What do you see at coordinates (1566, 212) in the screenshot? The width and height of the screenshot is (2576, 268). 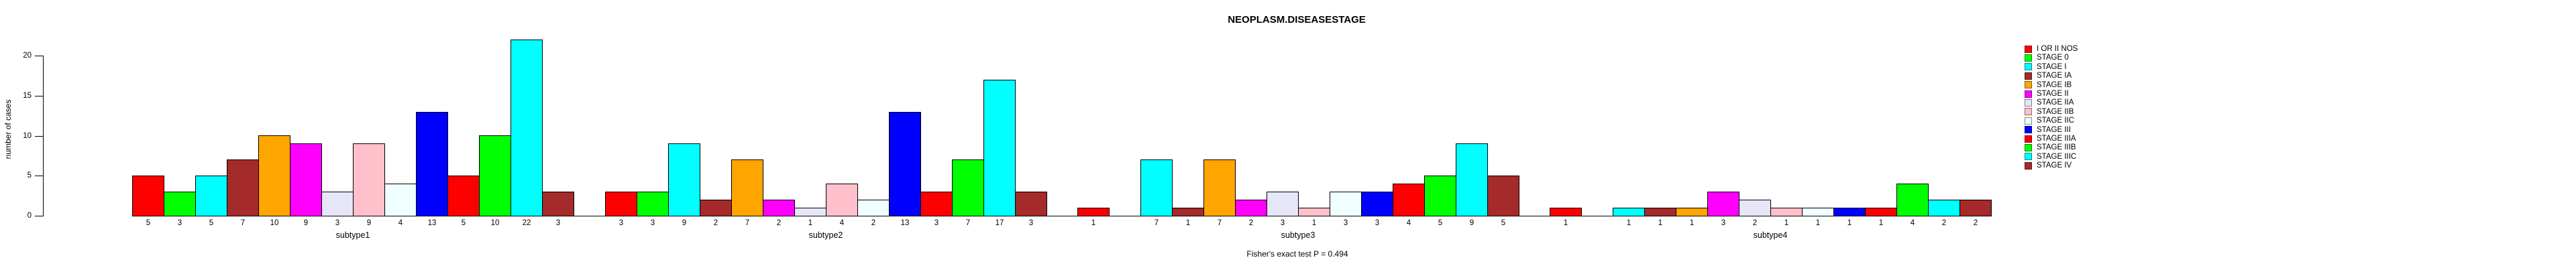 I see `bar-subtype4-i-or-ii-nos` at bounding box center [1566, 212].